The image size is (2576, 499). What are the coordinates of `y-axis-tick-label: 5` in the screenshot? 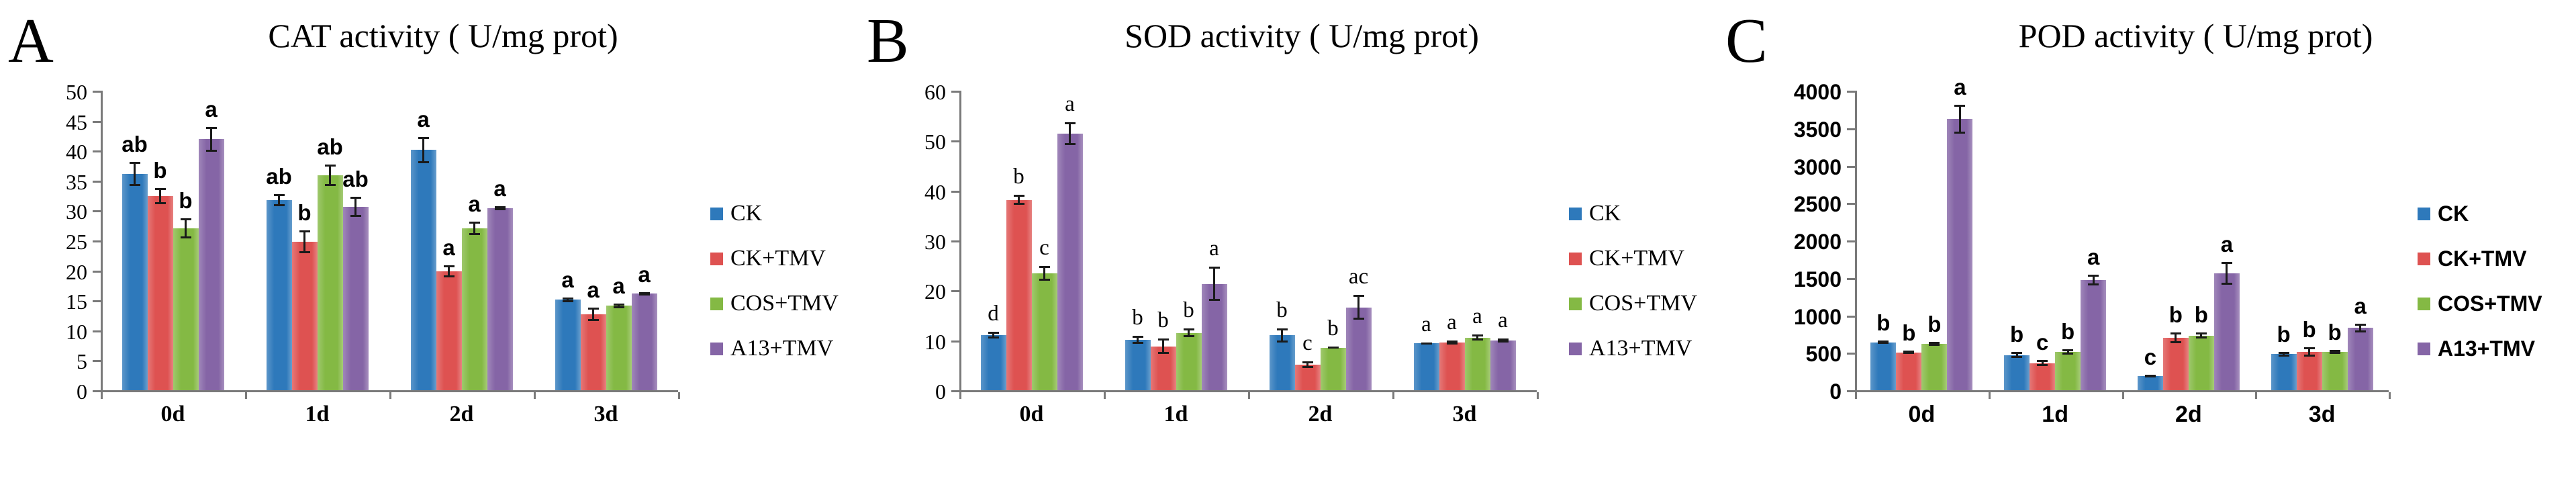 It's located at (82, 362).